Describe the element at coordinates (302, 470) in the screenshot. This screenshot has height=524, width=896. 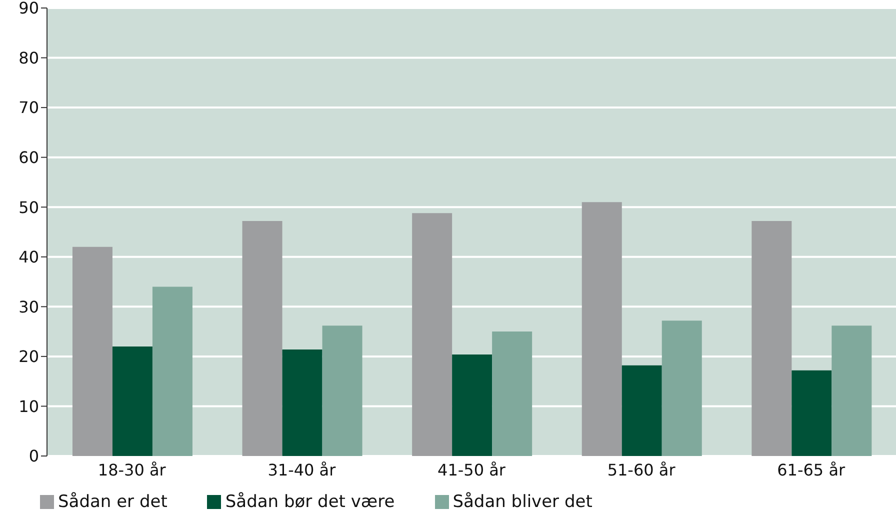
I see `x-tick-label: 31-40 år` at that location.